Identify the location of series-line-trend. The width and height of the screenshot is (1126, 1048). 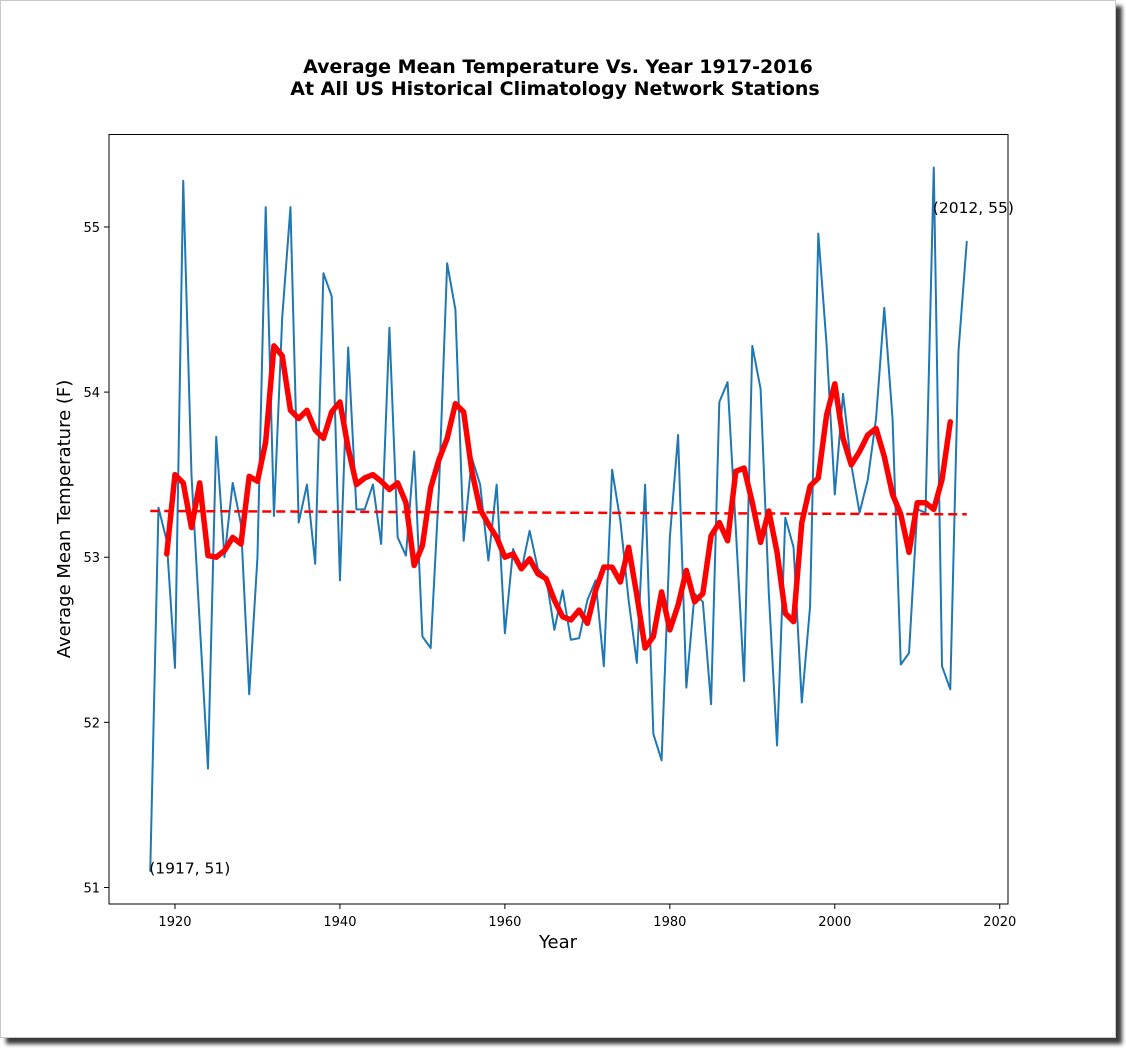
(558, 512).